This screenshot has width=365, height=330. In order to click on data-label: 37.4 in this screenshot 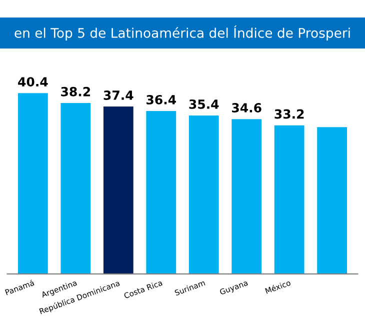, I will do `click(119, 95)`.